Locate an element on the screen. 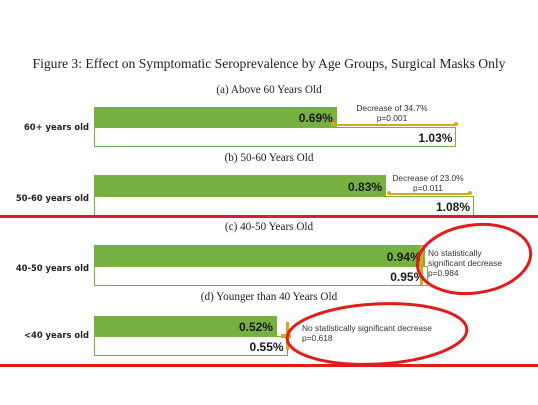 The image size is (538, 405). panel-c-annotation-line1: No statistically is located at coordinates (455, 253).